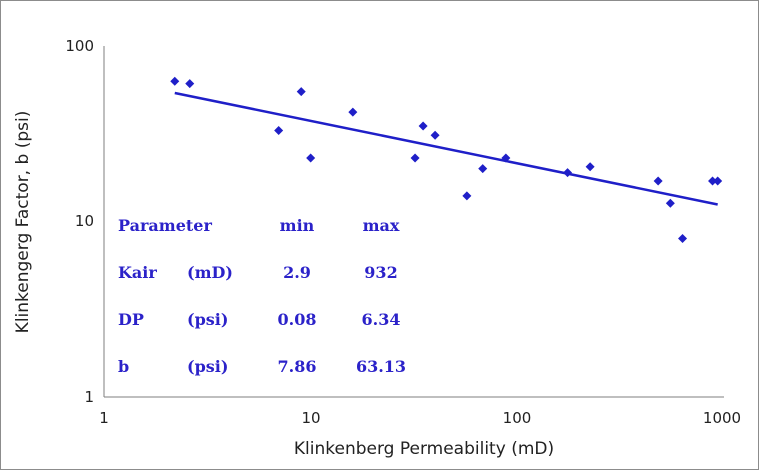  What do you see at coordinates (210, 272) in the screenshot?
I see `table-row-unit: (mD)` at bounding box center [210, 272].